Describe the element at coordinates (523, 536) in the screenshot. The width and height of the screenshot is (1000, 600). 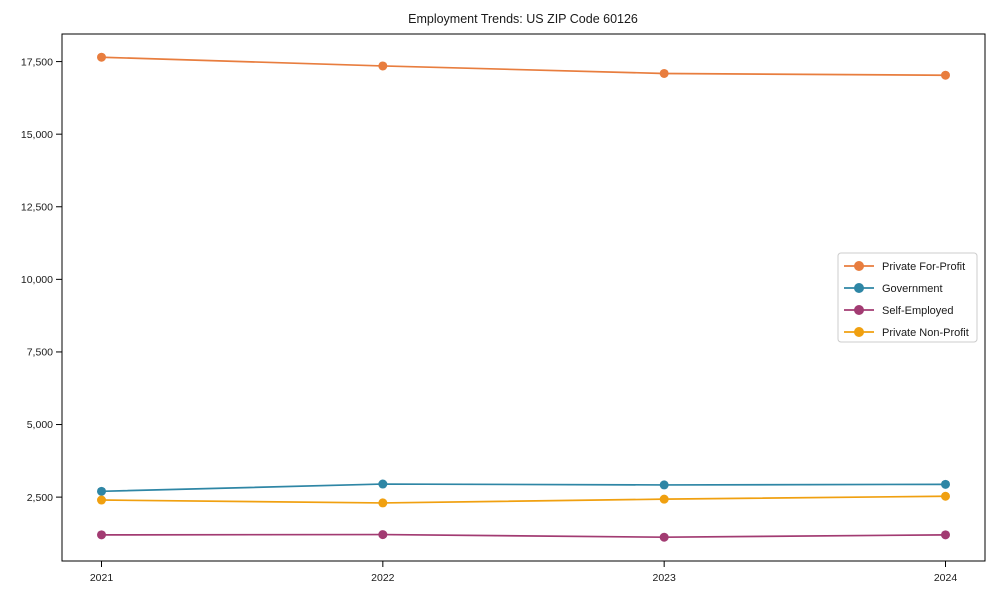
I see `series-line-self-employed` at that location.